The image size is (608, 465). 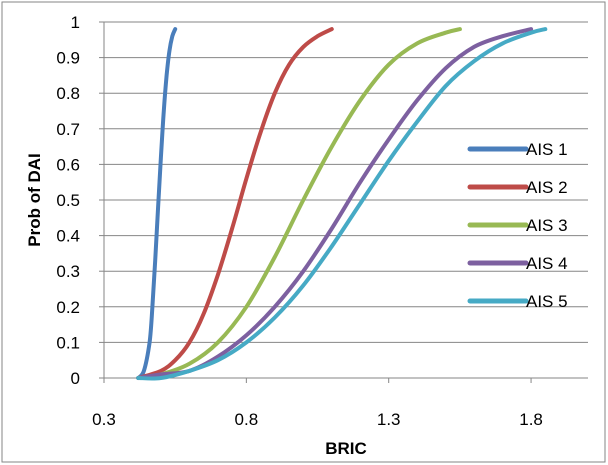 What do you see at coordinates (547, 187) in the screenshot?
I see `legend-label-ais-2: AIS 2` at bounding box center [547, 187].